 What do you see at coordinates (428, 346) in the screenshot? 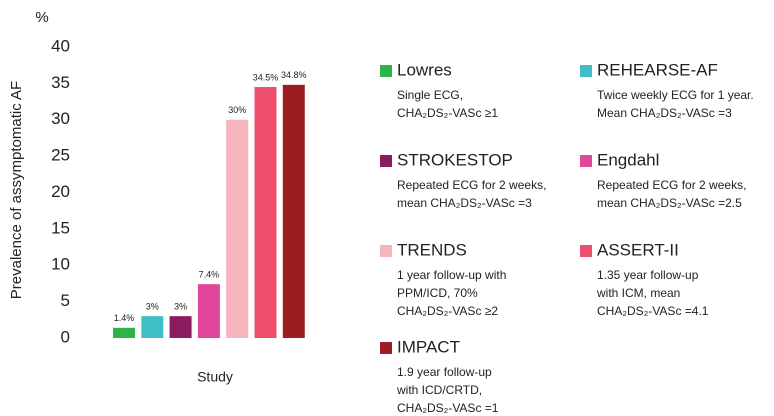
I see `legend-label: IMPACT` at bounding box center [428, 346].